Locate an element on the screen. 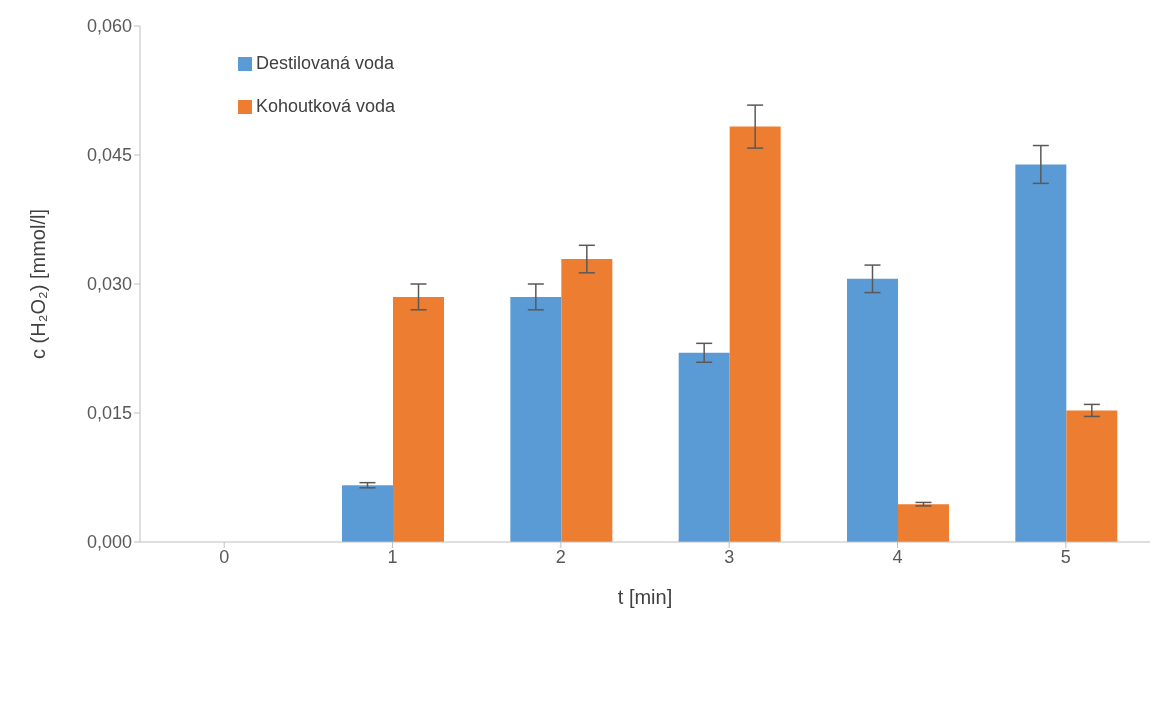 Image resolution: width=1163 pixels, height=709 pixels. legend-label: Destilovaná voda is located at coordinates (325, 63).